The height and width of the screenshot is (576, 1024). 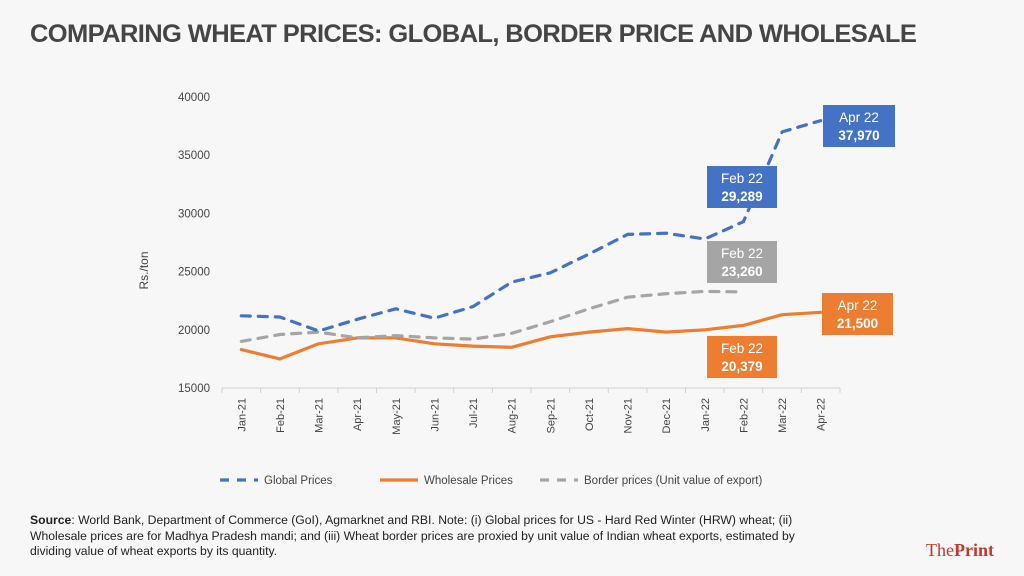 I want to click on y-tick-label: 15000, so click(x=194, y=389).